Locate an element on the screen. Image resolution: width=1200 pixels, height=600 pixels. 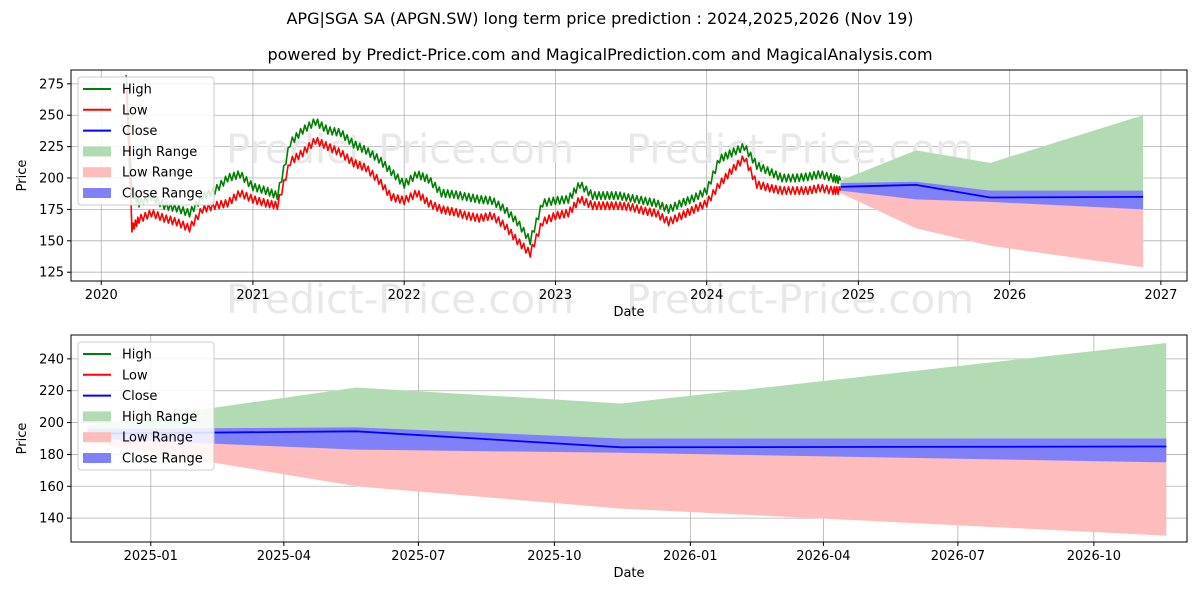
x-tick-label: 2026-01 is located at coordinates (690, 556).